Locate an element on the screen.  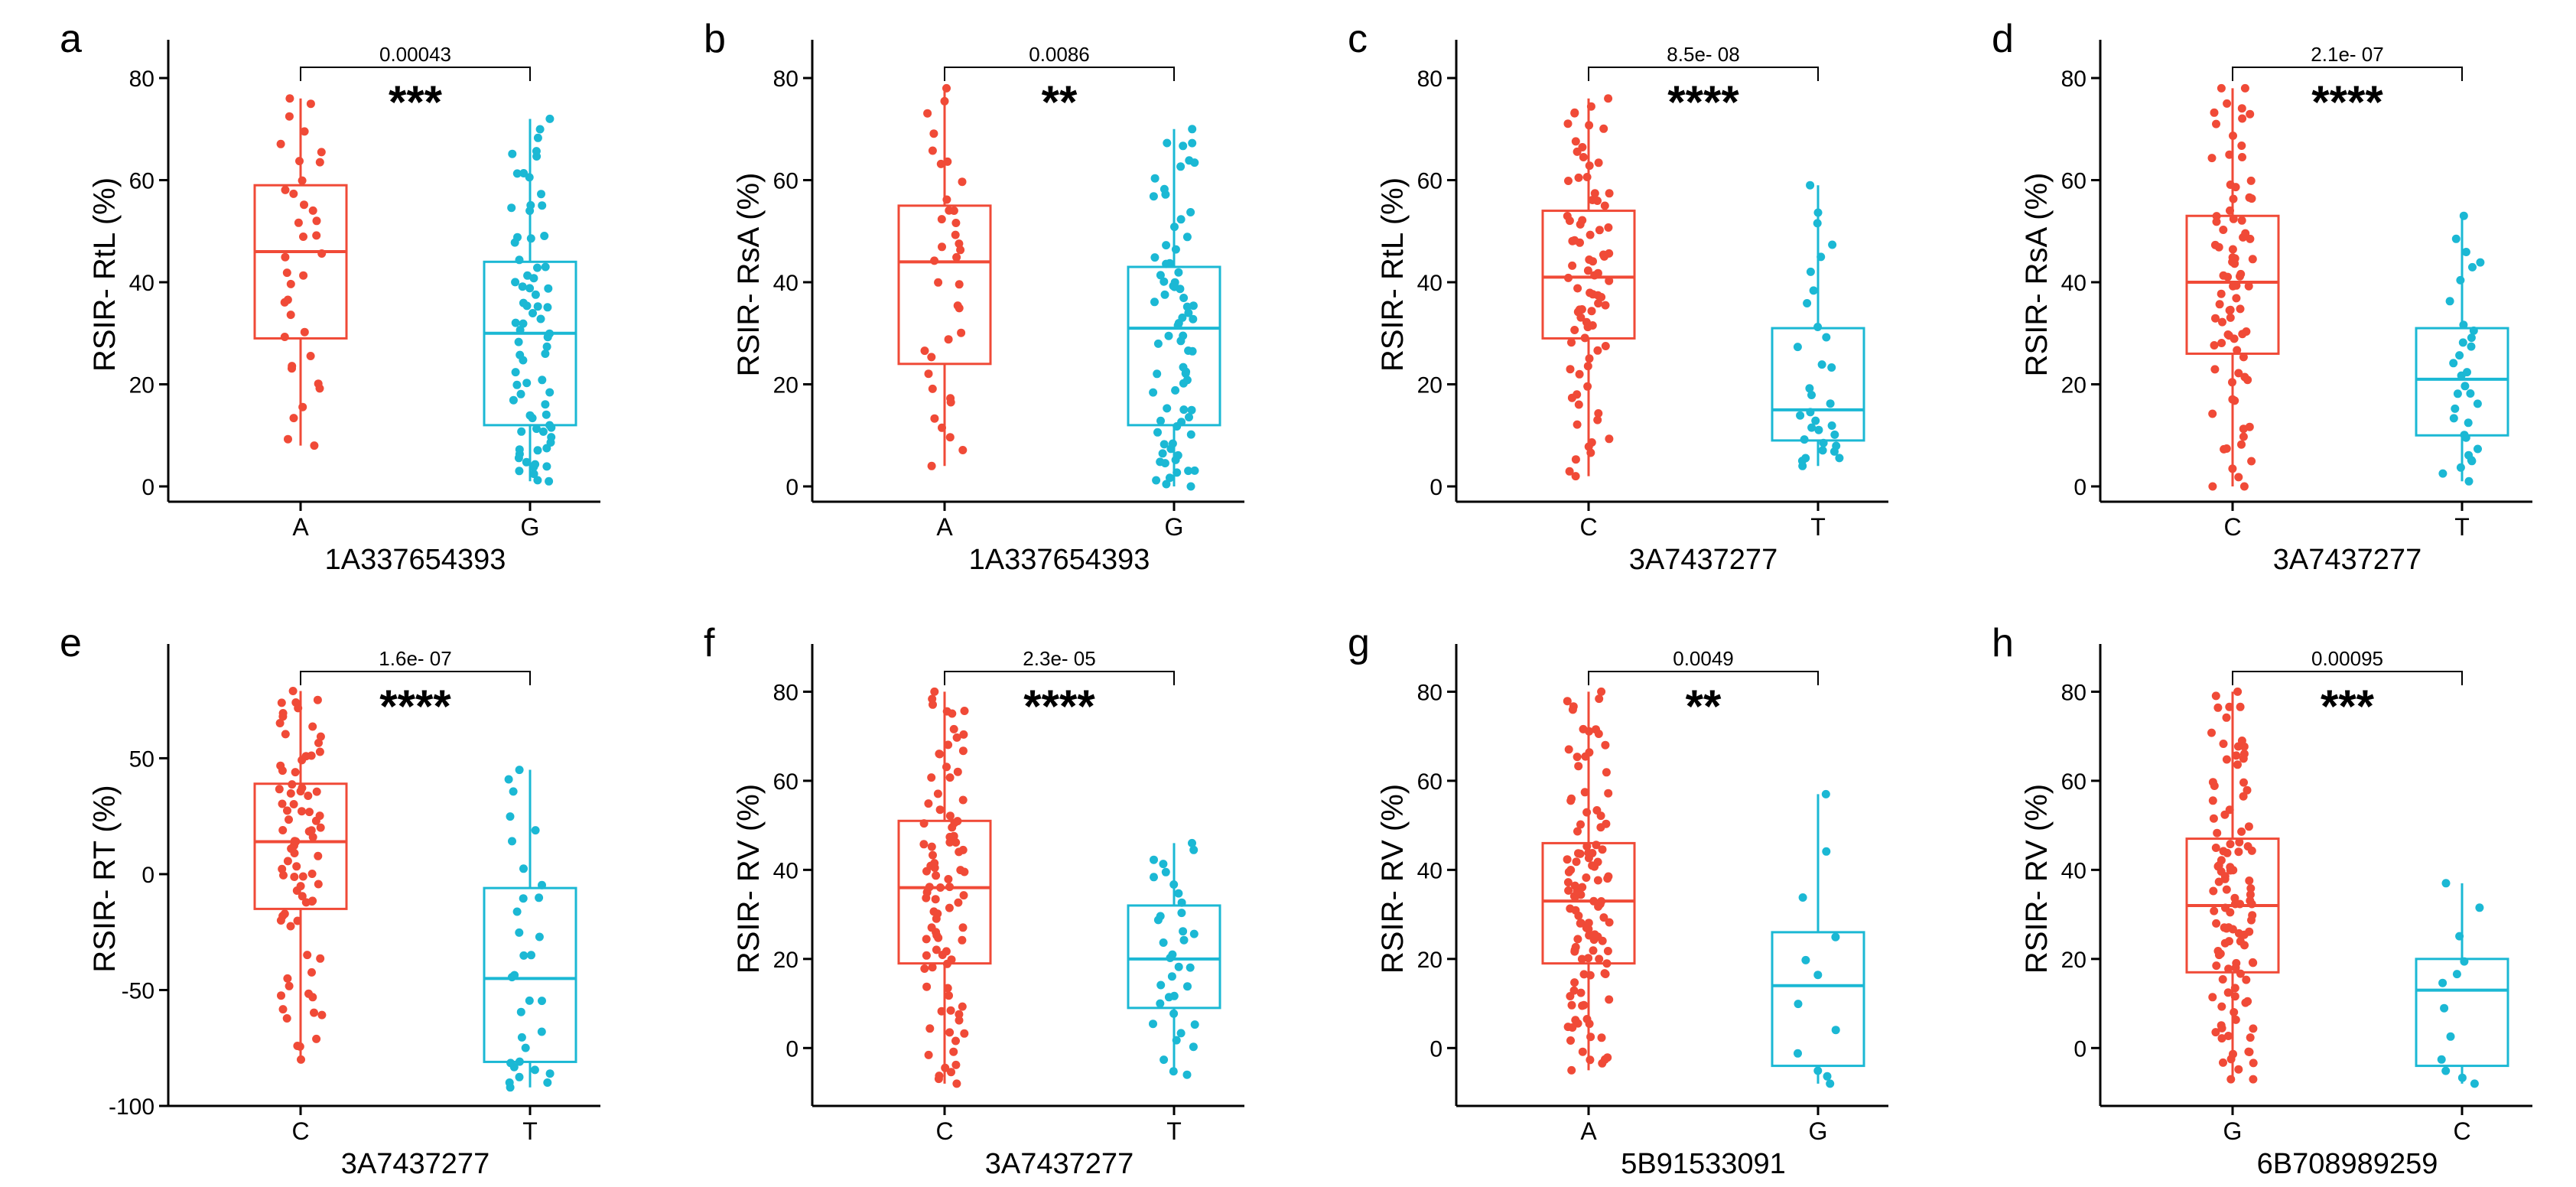
box-group-G is located at coordinates (530, 300).